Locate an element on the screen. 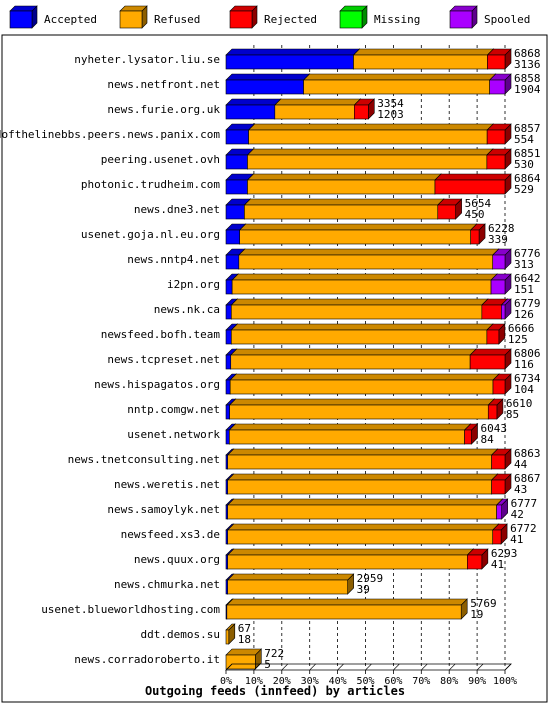 Image resolution: width=550 pixels, height=705 pixels. x-axis: 0% 10% 20% 30% 40% 50% 60% 70% 80% 90% 100% is located at coordinates (368, 675).